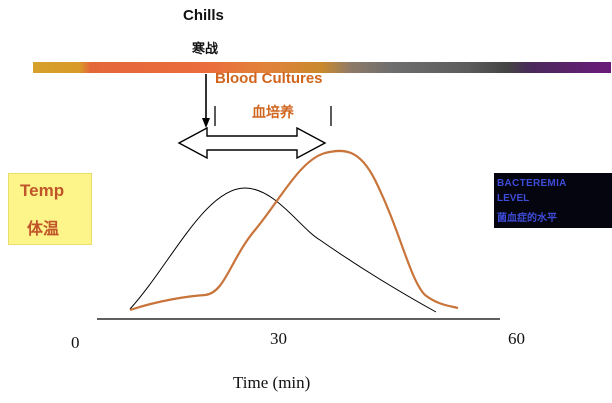 This screenshot has width=612, height=403. I want to click on x-tick-label: 60, so click(516, 338).